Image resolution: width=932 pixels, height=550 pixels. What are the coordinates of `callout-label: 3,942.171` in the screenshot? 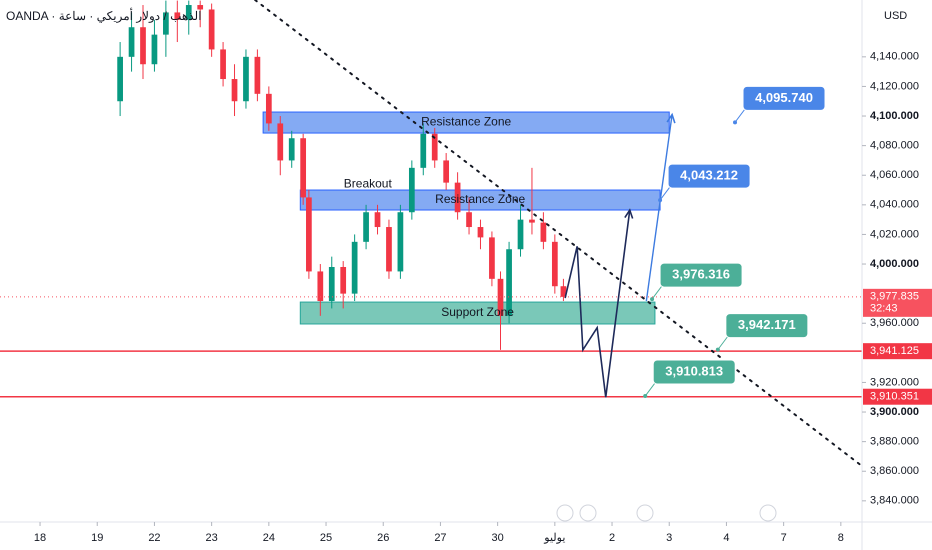 It's located at (767, 324).